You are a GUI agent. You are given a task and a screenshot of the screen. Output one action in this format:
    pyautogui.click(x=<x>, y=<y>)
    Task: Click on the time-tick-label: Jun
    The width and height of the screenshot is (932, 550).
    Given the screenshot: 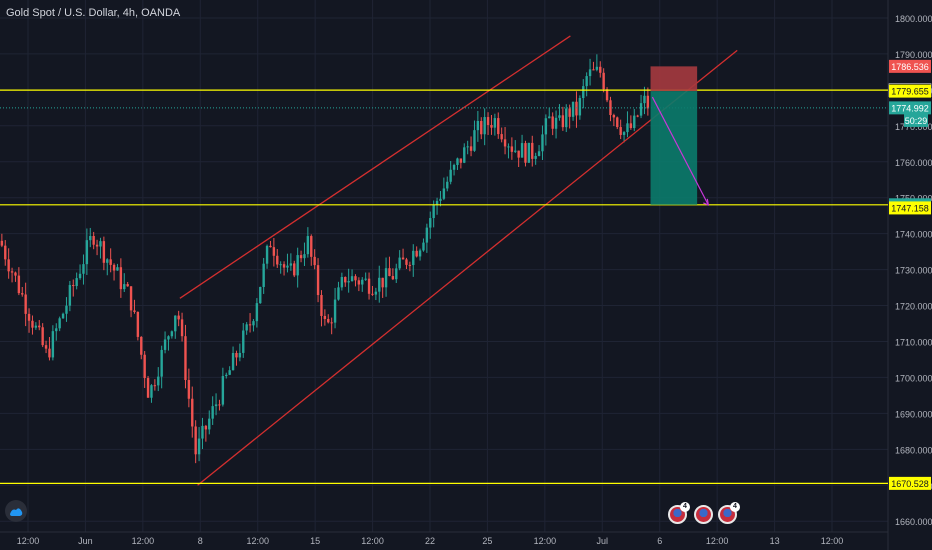 What is the action you would take?
    pyautogui.click(x=85, y=541)
    